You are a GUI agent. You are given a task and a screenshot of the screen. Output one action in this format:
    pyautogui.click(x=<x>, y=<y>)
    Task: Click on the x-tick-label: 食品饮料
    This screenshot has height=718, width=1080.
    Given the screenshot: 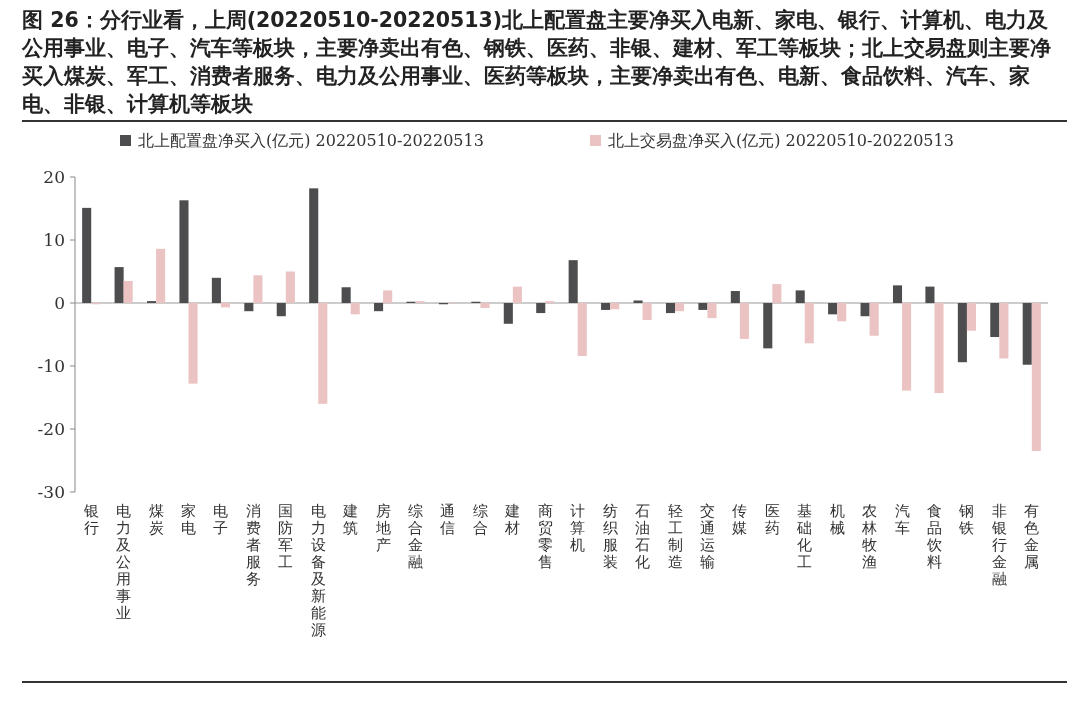 What is the action you would take?
    pyautogui.click(x=933, y=536)
    